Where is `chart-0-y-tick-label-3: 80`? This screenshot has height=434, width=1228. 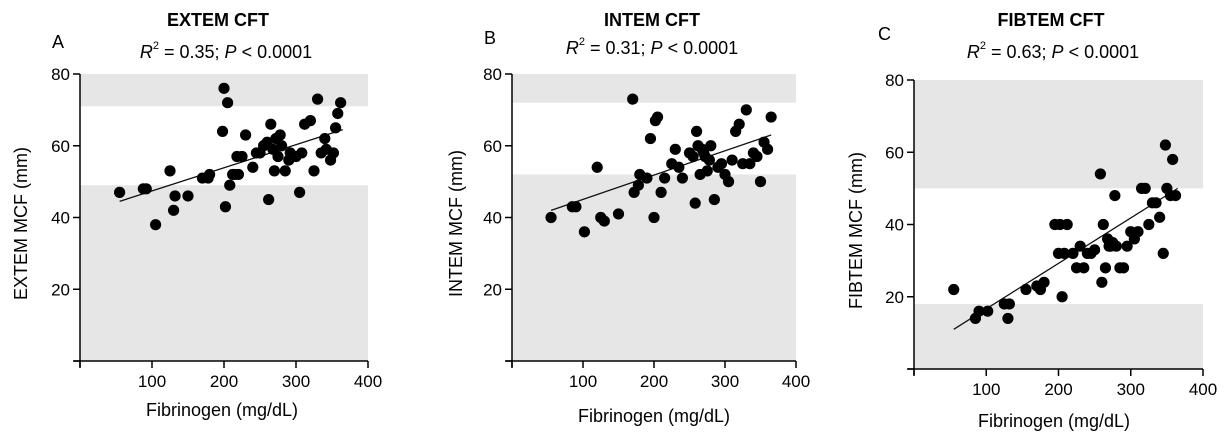 chart-0-y-tick-label-3: 80 is located at coordinates (60, 74).